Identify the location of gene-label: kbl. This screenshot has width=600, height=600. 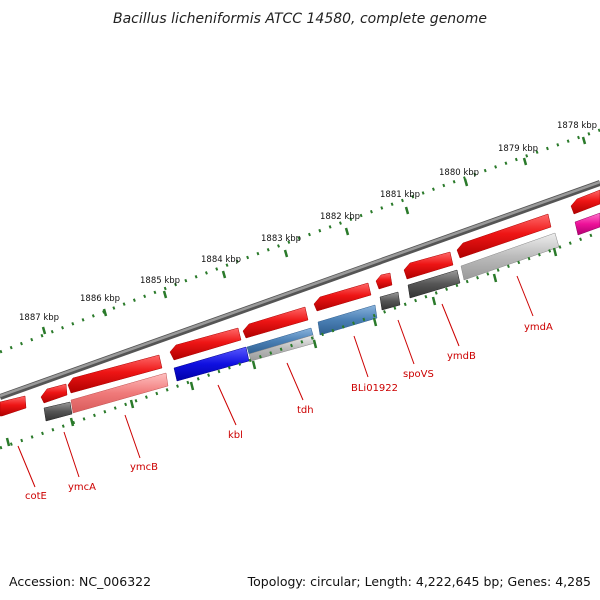
(235, 435).